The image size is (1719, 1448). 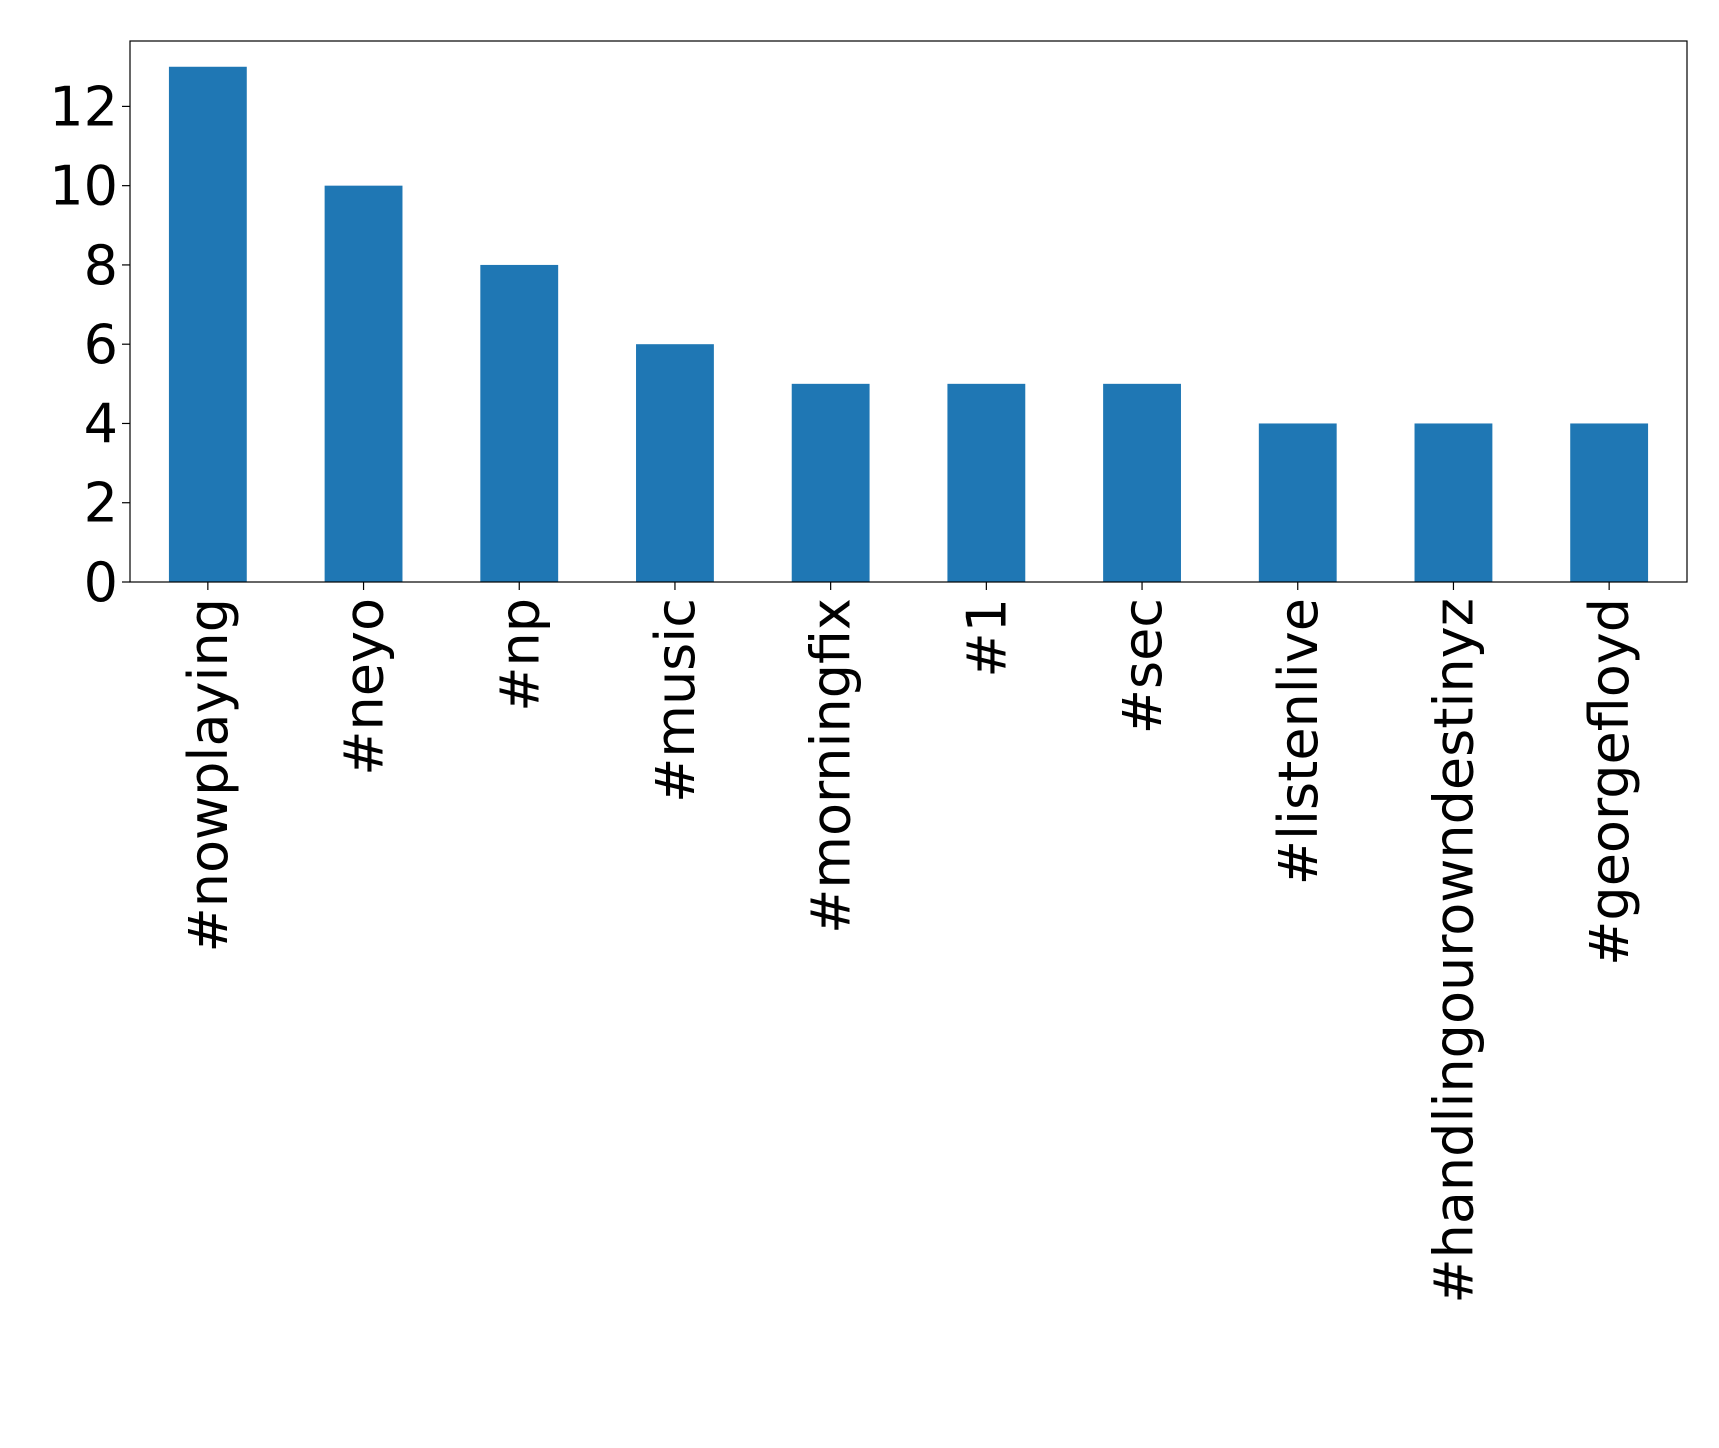 What do you see at coordinates (208, 775) in the screenshot?
I see `x-tick-label: #nowplaying` at bounding box center [208, 775].